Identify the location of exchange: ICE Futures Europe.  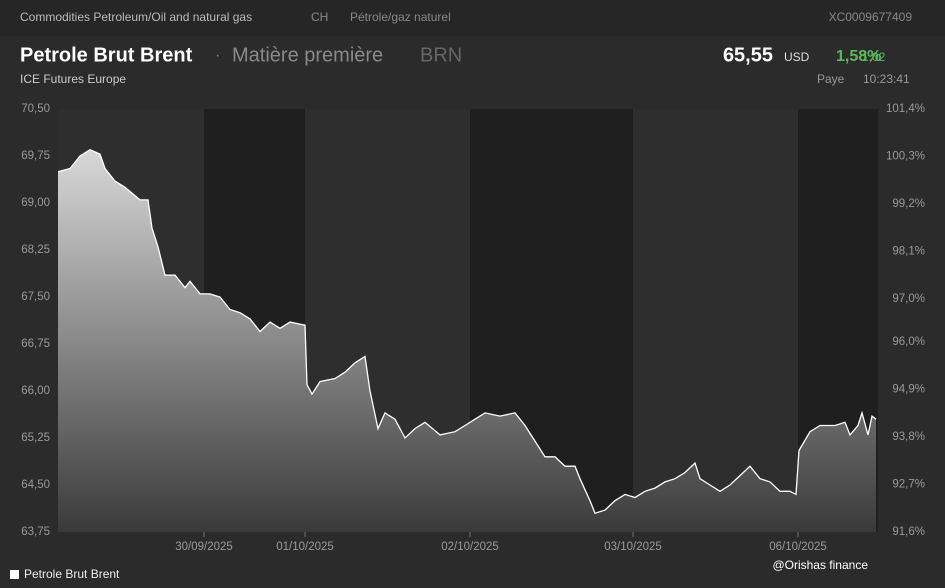
(73, 79).